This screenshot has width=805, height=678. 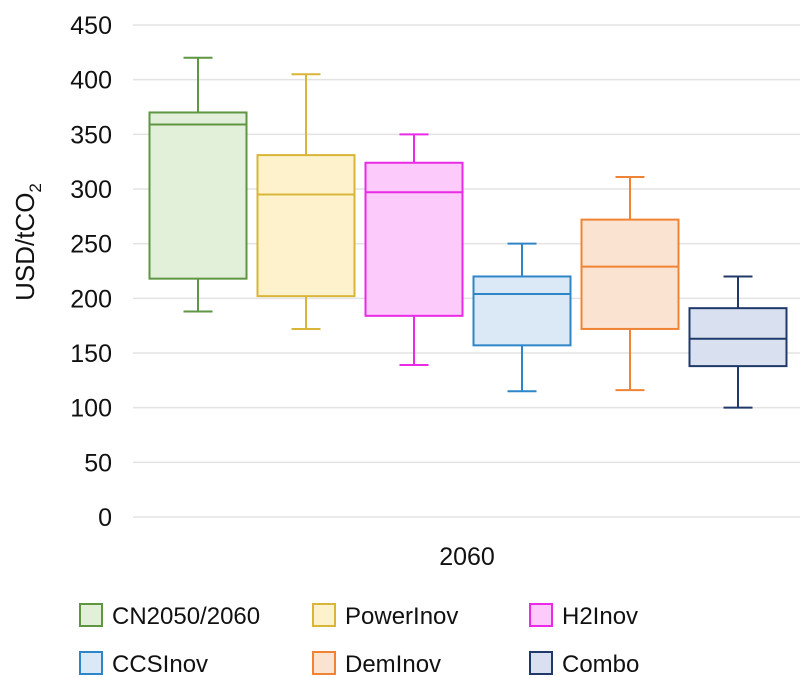 What do you see at coordinates (91, 245) in the screenshot?
I see `y-tick-label: 250` at bounding box center [91, 245].